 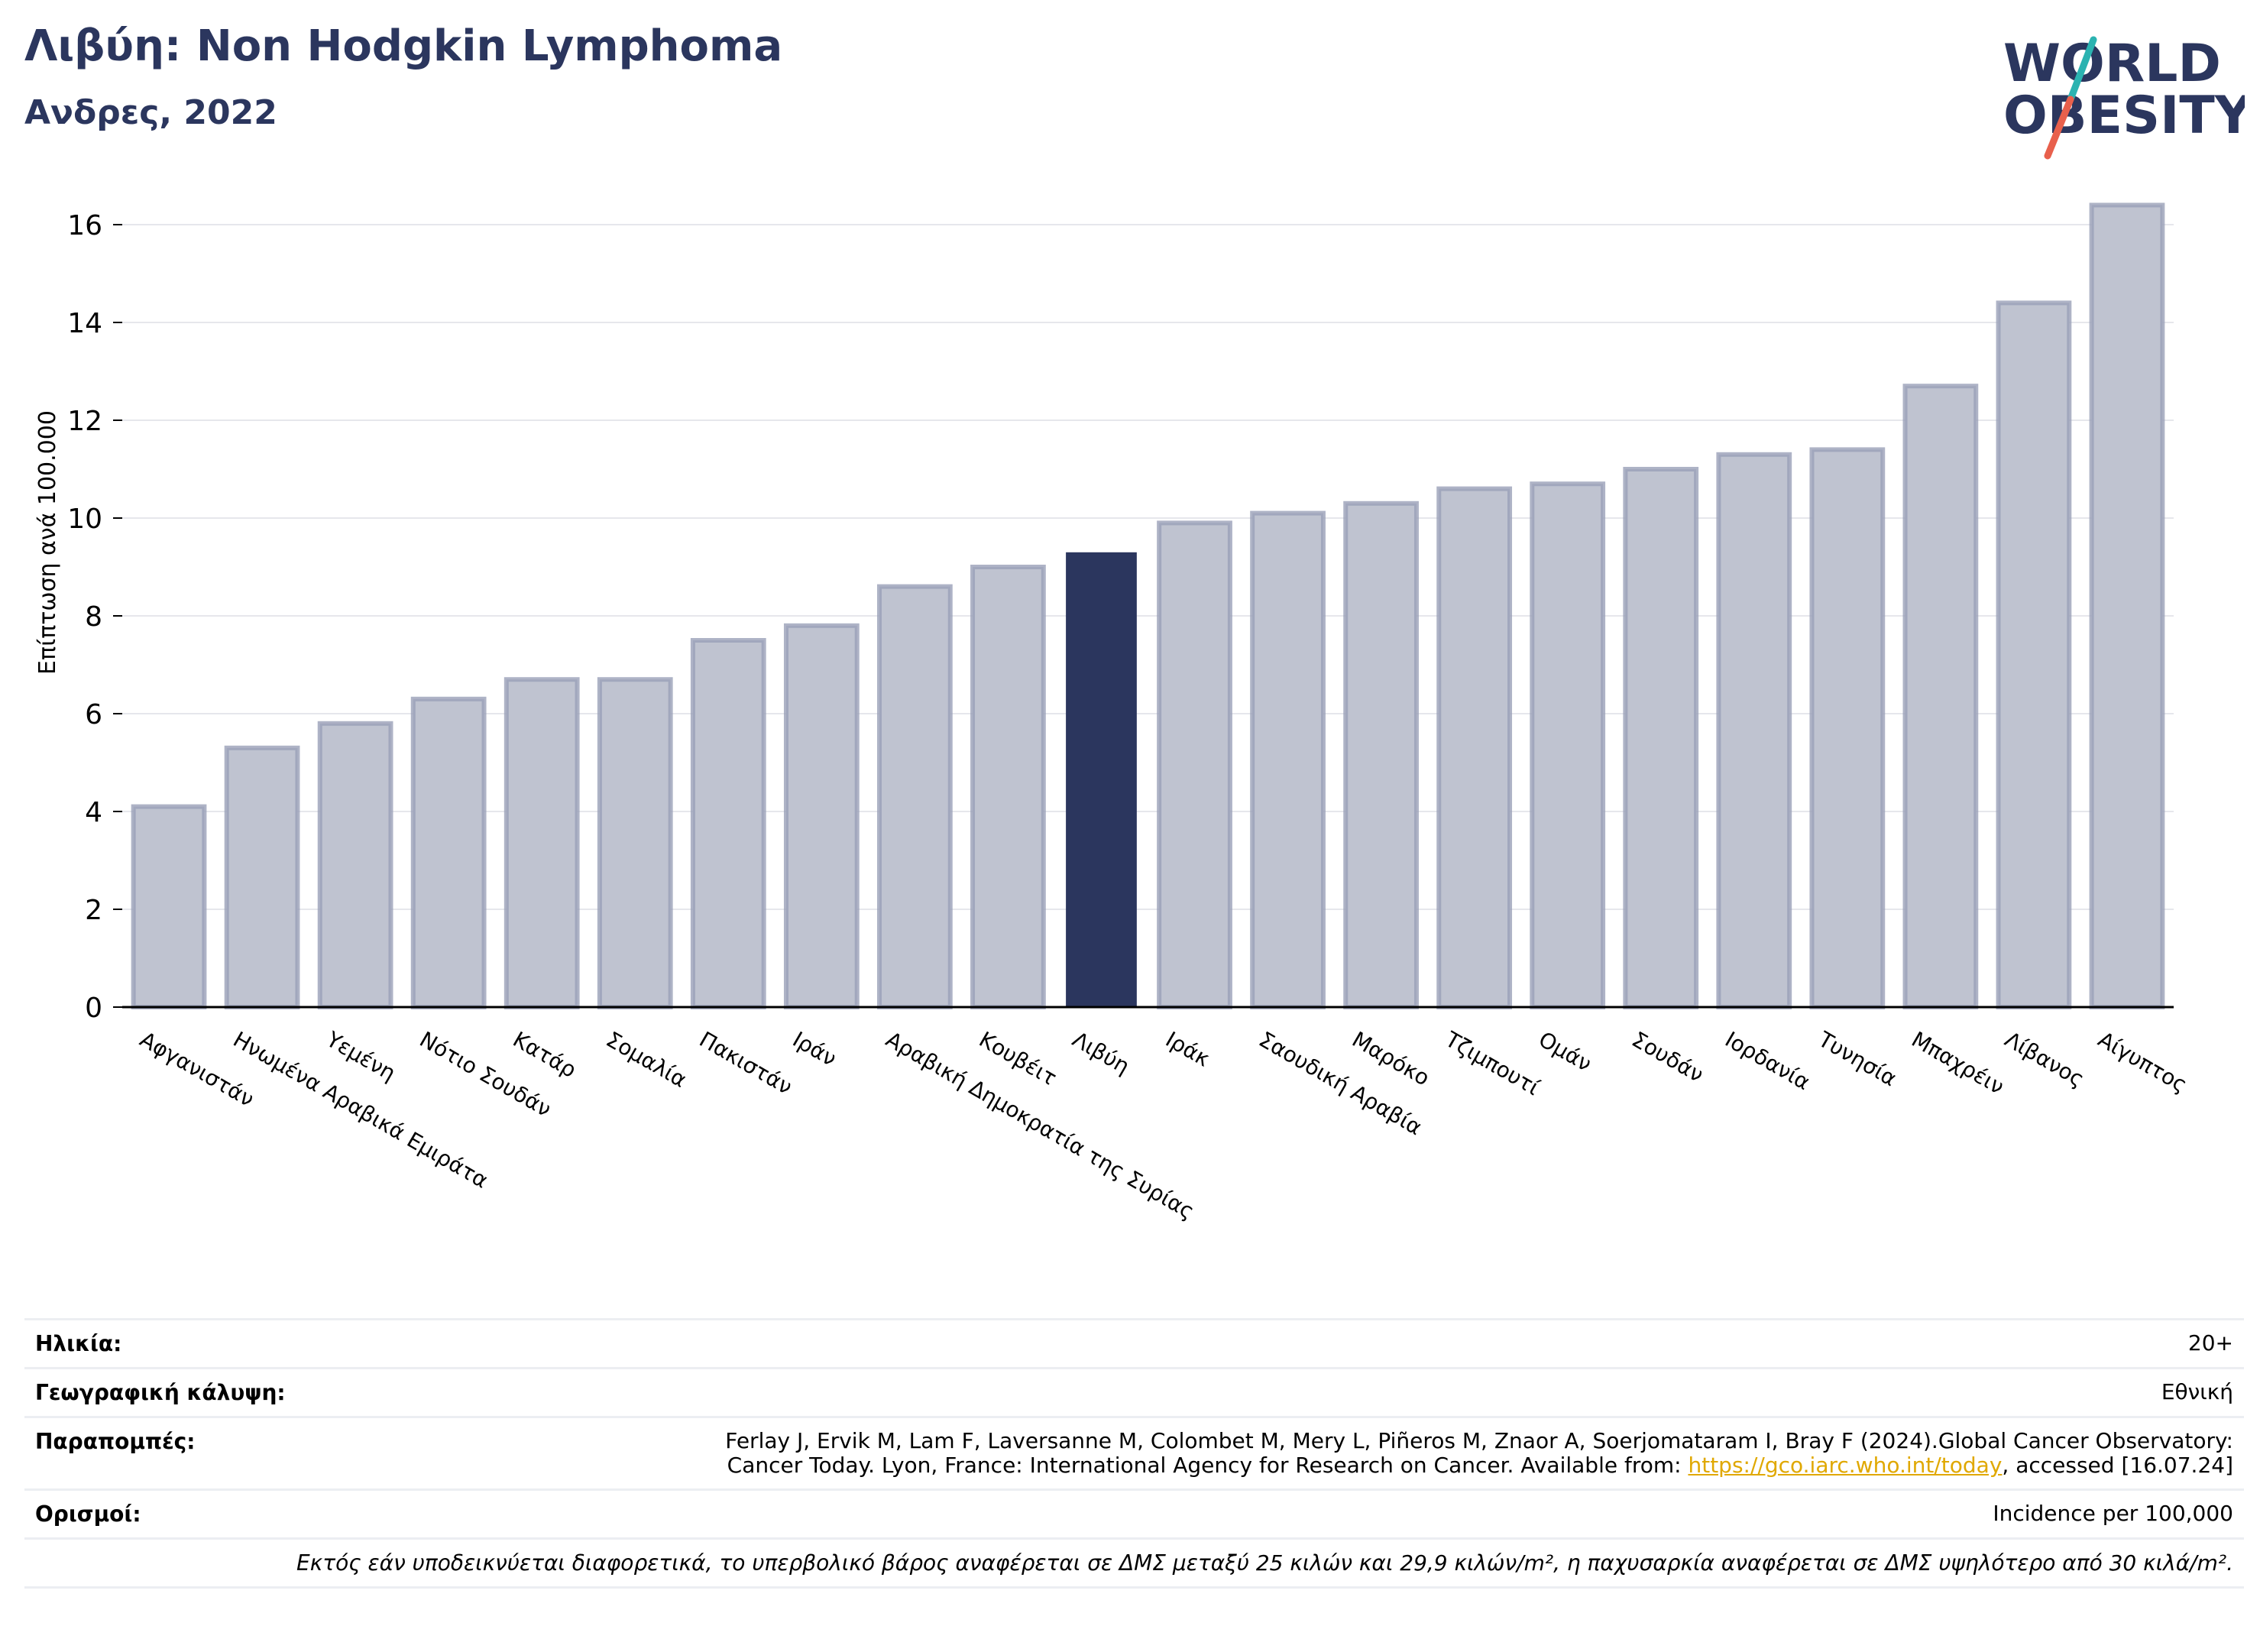 I want to click on meta-age-value: 20+, so click(x=2210, y=1343).